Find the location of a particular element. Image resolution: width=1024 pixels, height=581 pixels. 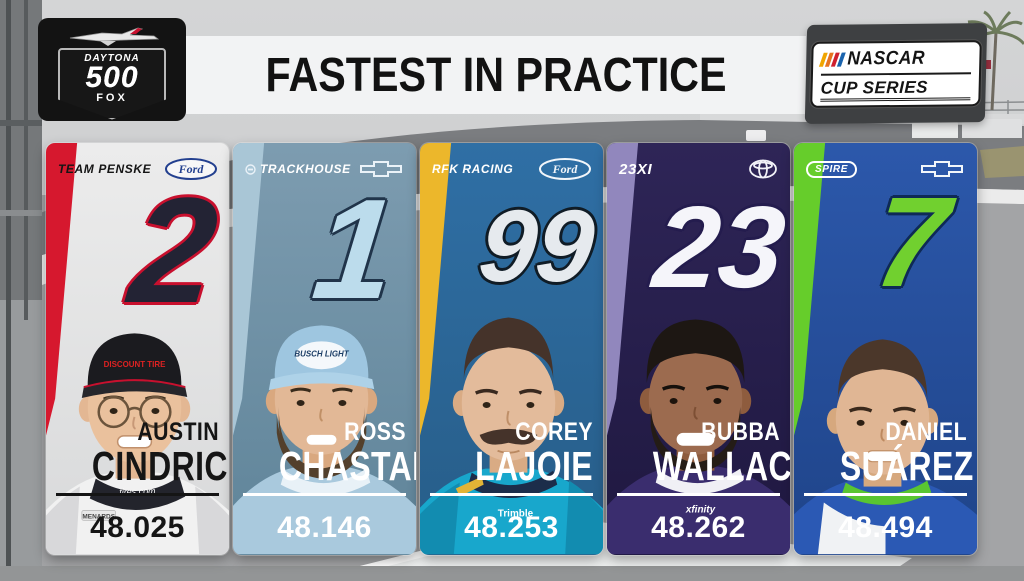

svg-text: DISCOUNT TIRE is located at coordinates (135, 364).